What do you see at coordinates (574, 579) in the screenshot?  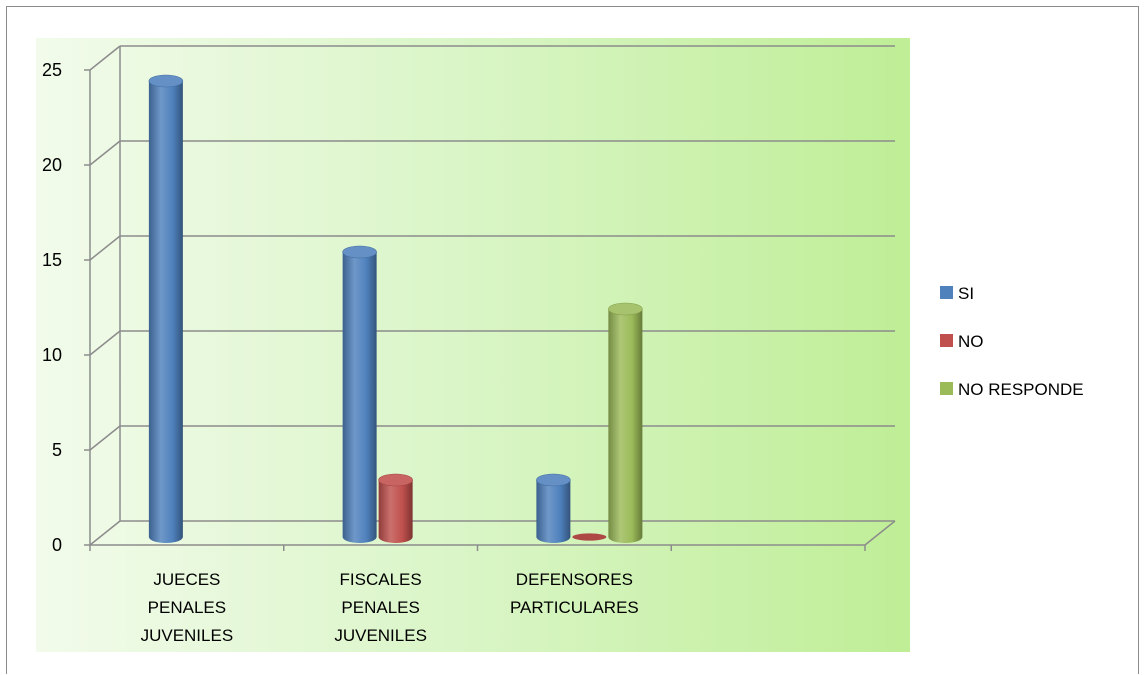 I see `x-tick-label: DEFENSORES` at bounding box center [574, 579].